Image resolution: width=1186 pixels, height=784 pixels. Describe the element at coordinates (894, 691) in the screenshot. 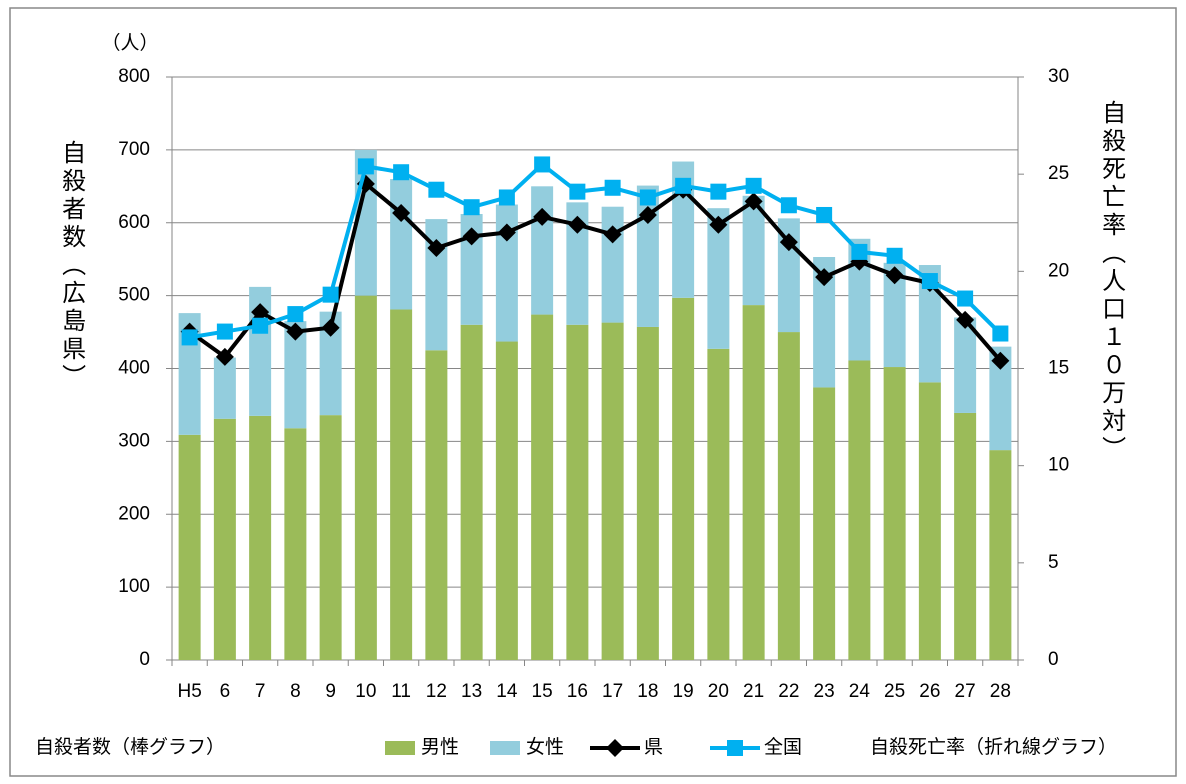

I see `x-tick-label: 25` at that location.